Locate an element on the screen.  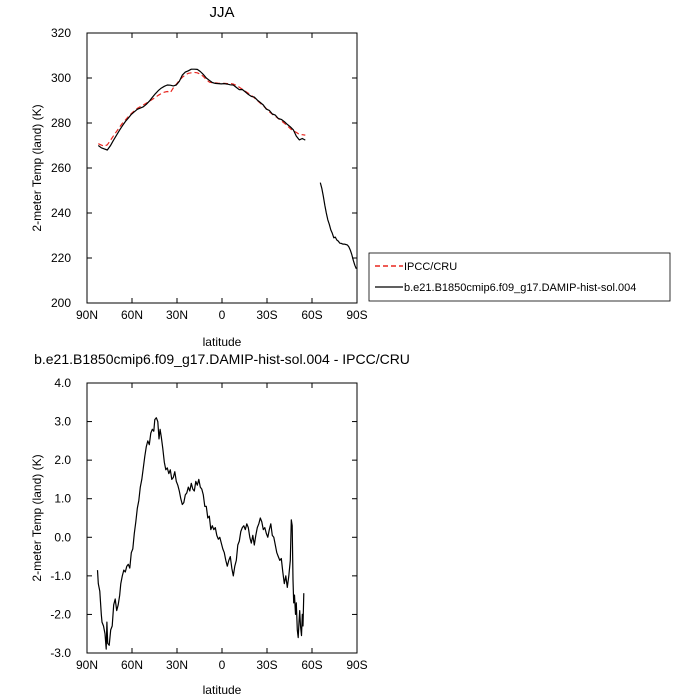
top-y-tick-label: 320 is located at coordinates (61, 33).